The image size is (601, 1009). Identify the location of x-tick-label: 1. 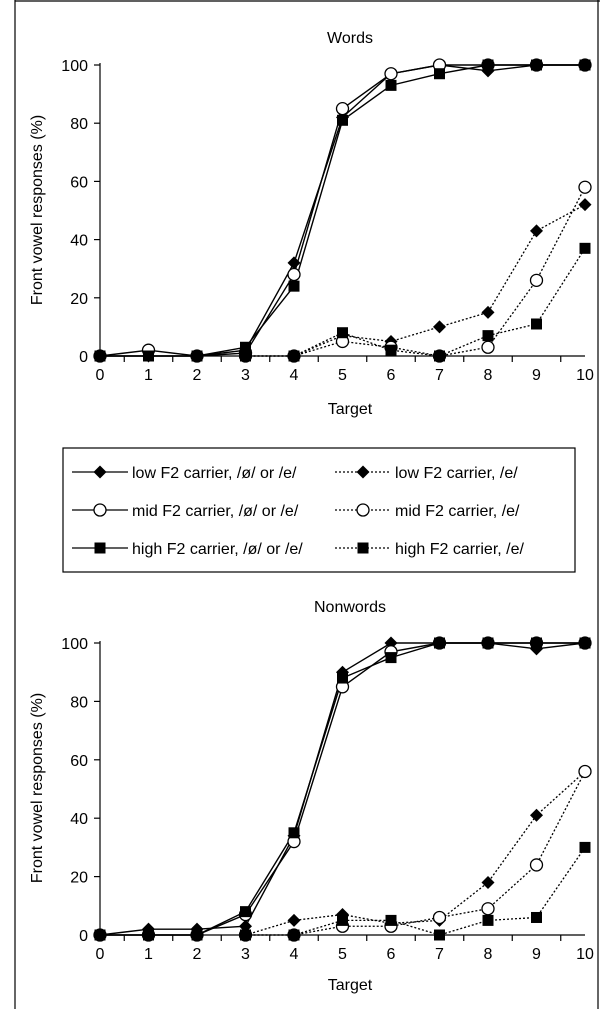
(148, 954).